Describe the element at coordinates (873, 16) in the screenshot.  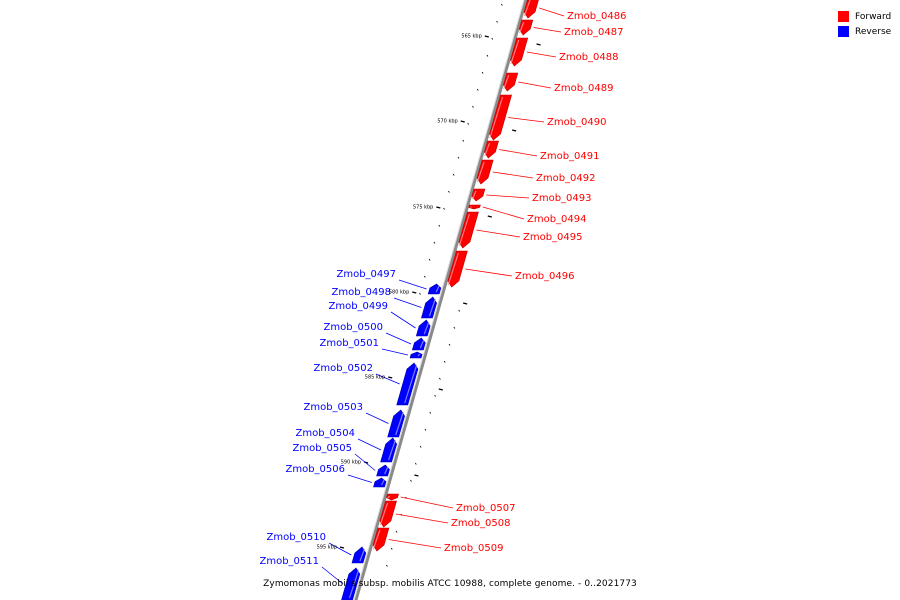
I see `legend-label-forward: Forward` at that location.